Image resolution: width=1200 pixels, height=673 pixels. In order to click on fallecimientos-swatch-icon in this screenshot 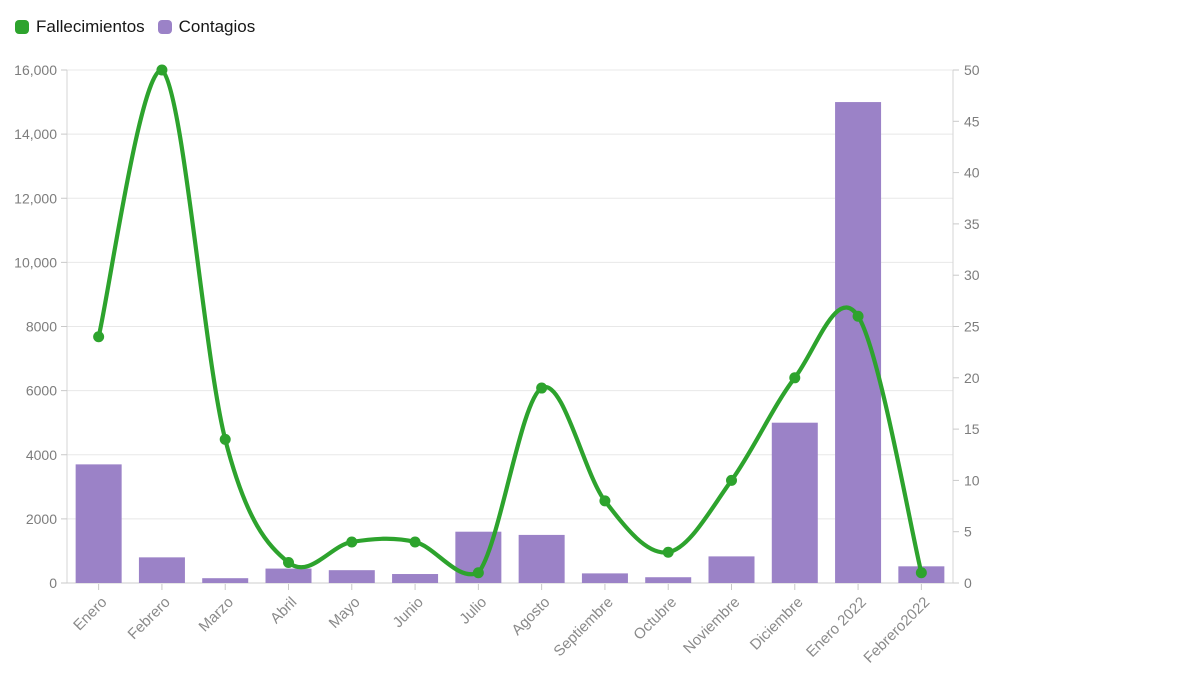, I will do `click(22, 27)`.